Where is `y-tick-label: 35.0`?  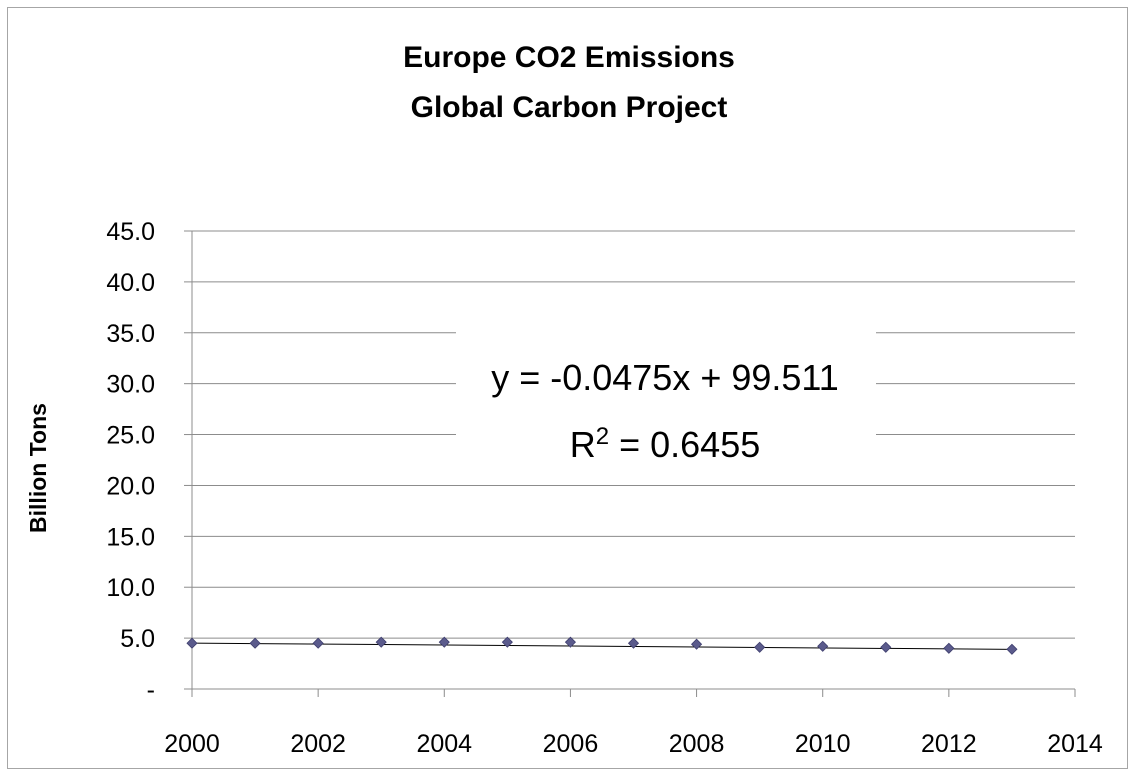 y-tick-label: 35.0 is located at coordinates (130, 334).